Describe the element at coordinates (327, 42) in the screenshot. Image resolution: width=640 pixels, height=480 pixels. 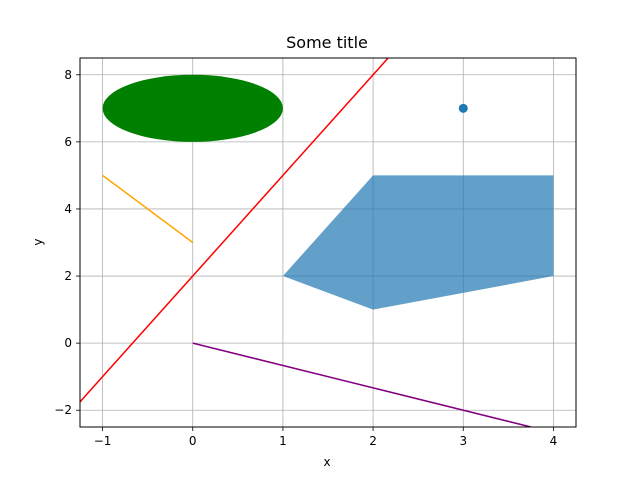
I see `chart-title: Some title` at that location.